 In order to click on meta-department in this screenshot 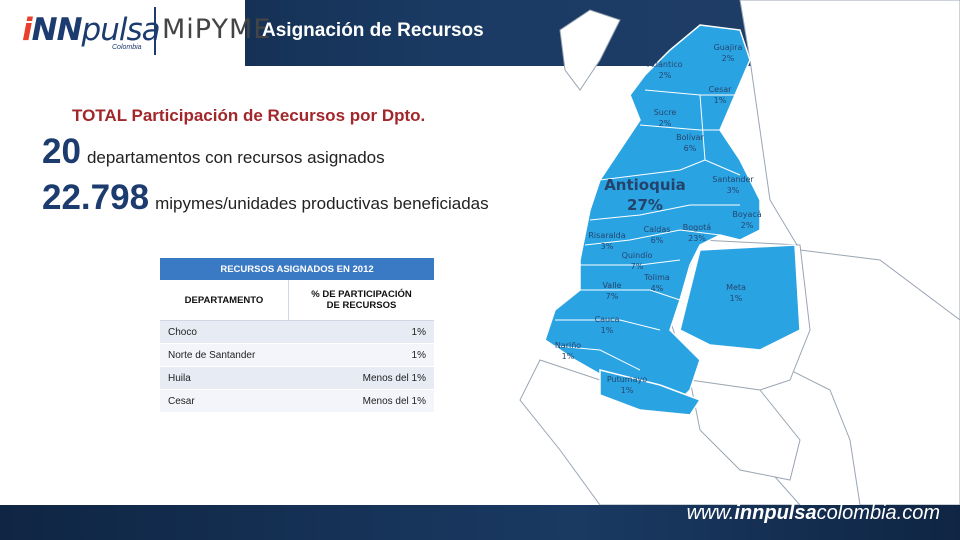, I will do `click(740, 297)`.